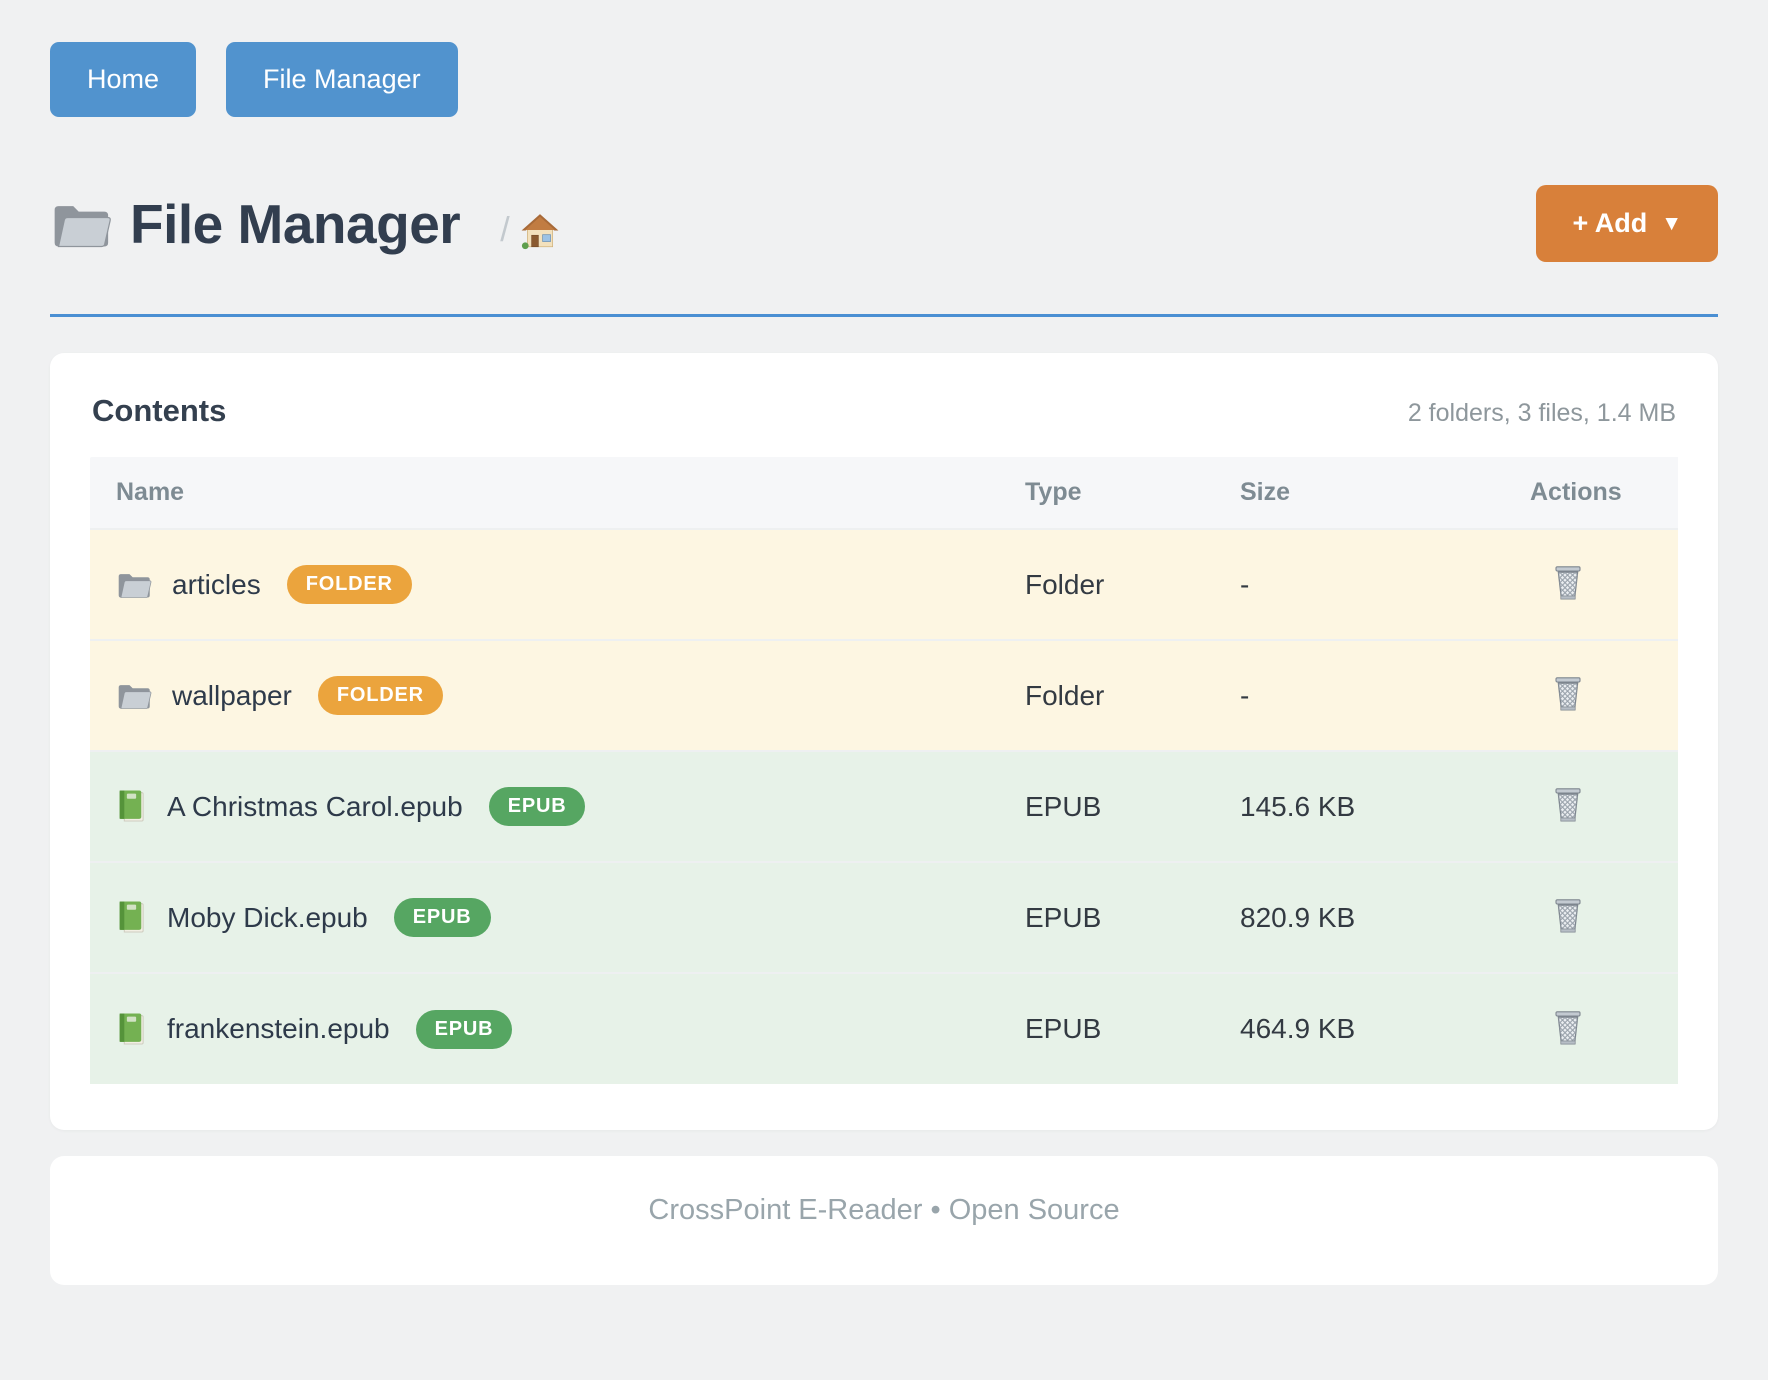 The image size is (1768, 1380). I want to click on file-size: 464.9 KB, so click(1385, 1028).